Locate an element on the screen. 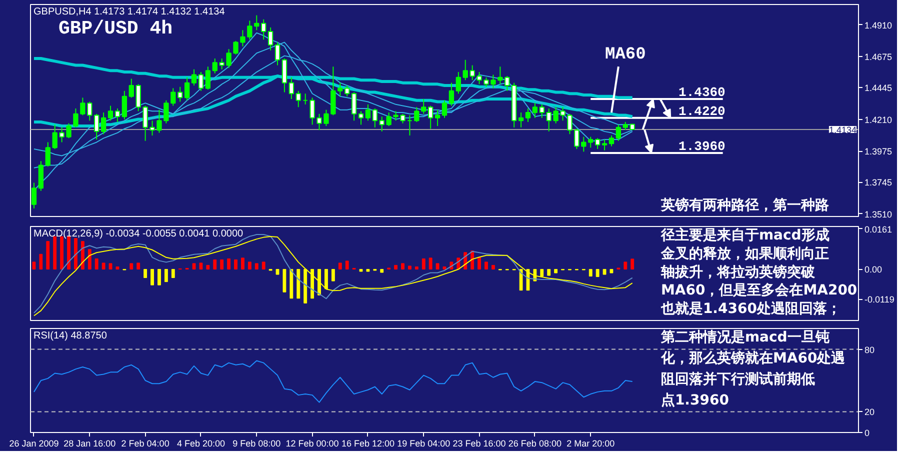 This screenshot has height=453, width=900. annotation: 英镑有两种路径，第一种路 is located at coordinates (744, 205).